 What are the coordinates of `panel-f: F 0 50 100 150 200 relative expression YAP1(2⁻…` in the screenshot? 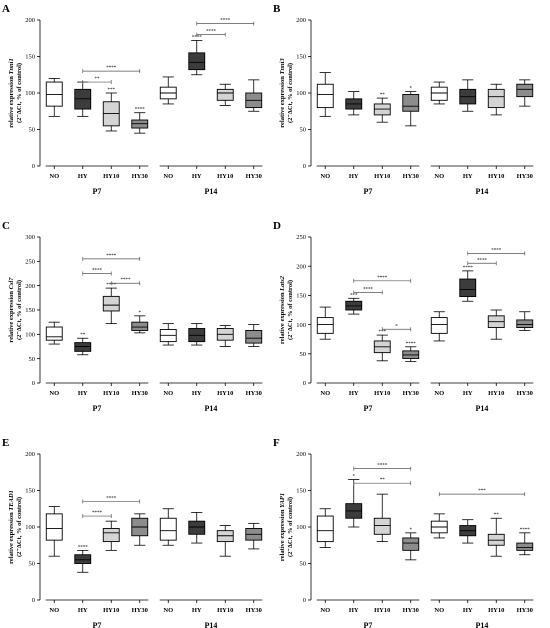 It's located at (403, 532).